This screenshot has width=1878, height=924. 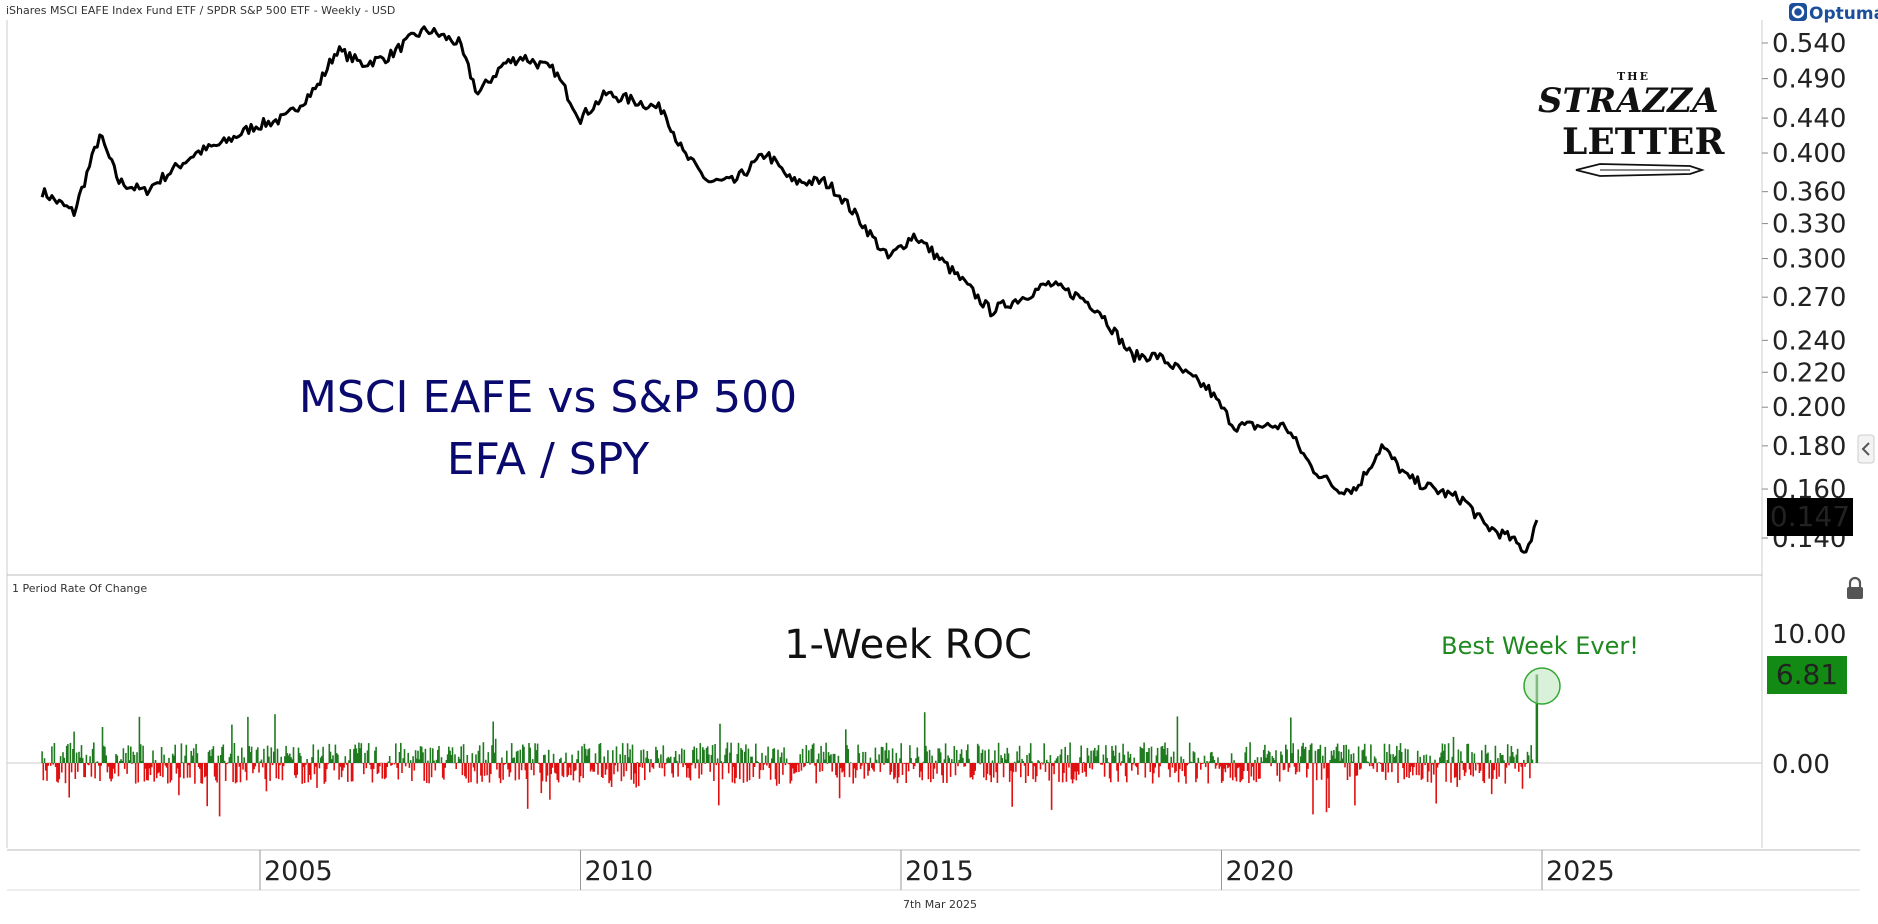 I want to click on ratio-annotation-line1: MSCI EAFE vs S&P 500, so click(x=548, y=397).